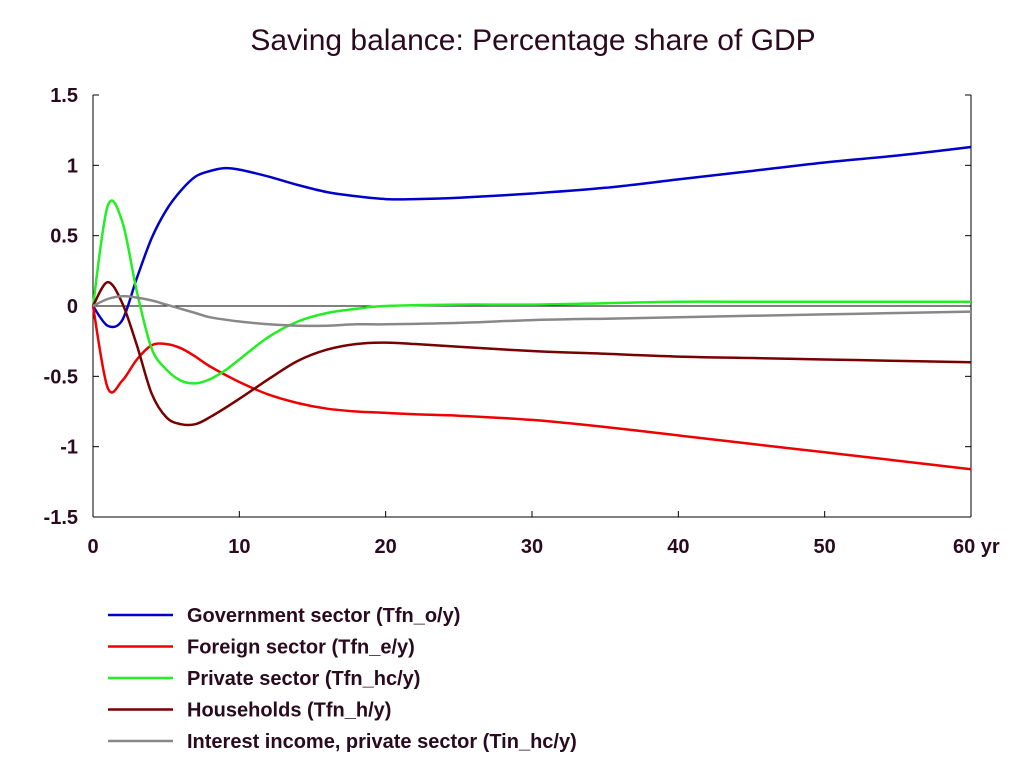 The width and height of the screenshot is (1024, 778). Describe the element at coordinates (69, 448) in the screenshot. I see `y-tick-label: -1` at that location.